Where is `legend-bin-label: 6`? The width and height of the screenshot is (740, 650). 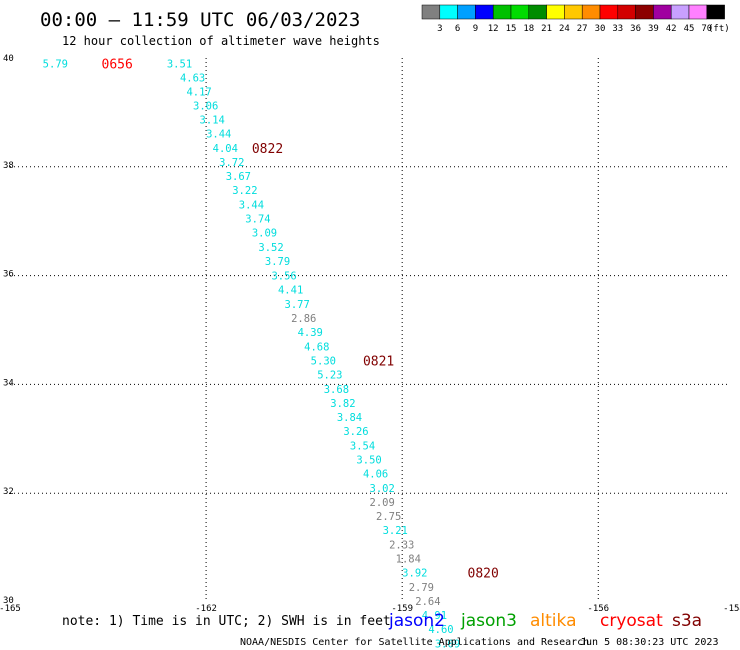 legend-bin-label: 6 is located at coordinates (457, 29).